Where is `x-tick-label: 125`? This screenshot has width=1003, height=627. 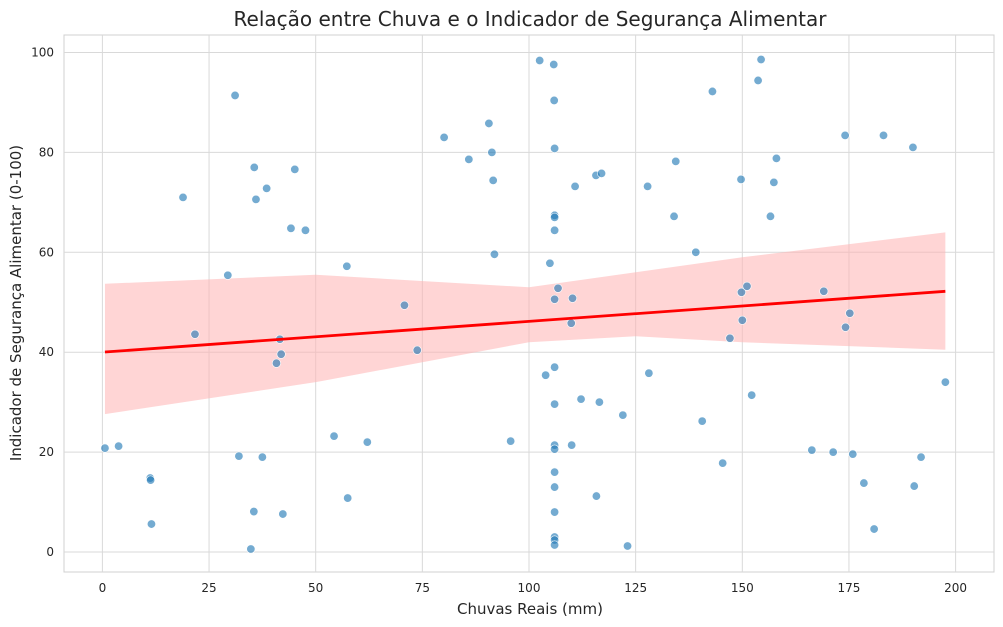
x-tick-label: 125 is located at coordinates (635, 588).